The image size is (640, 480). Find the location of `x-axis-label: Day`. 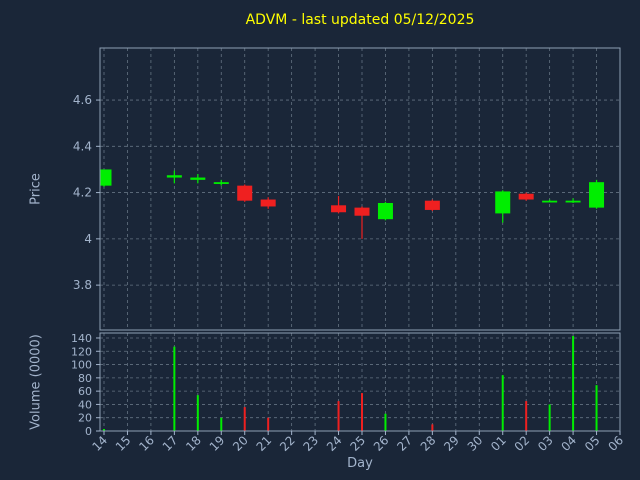

x-axis-label: Day is located at coordinates (360, 463).